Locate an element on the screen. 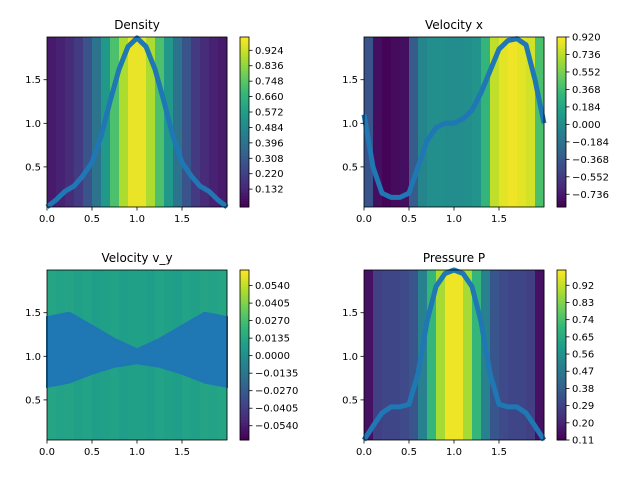 This screenshot has width=640, height=480. colorbar-tick-label: −0.0135 is located at coordinates (276, 374).